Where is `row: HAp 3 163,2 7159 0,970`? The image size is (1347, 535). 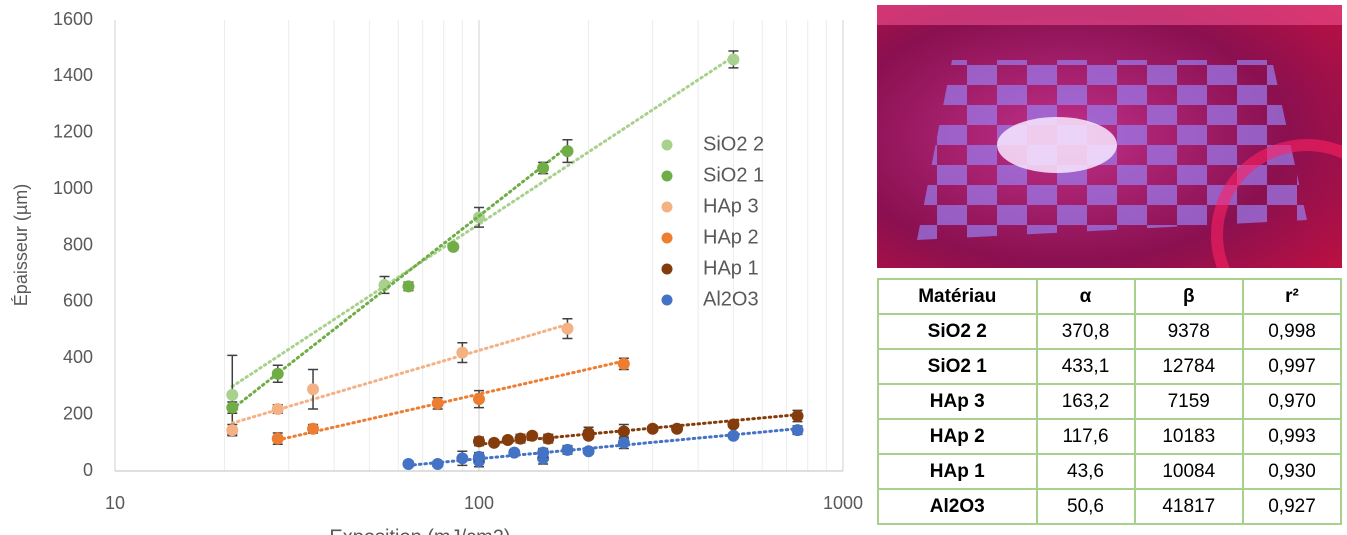 row: HAp 3 163,2 7159 0,970 is located at coordinates (1110, 401).